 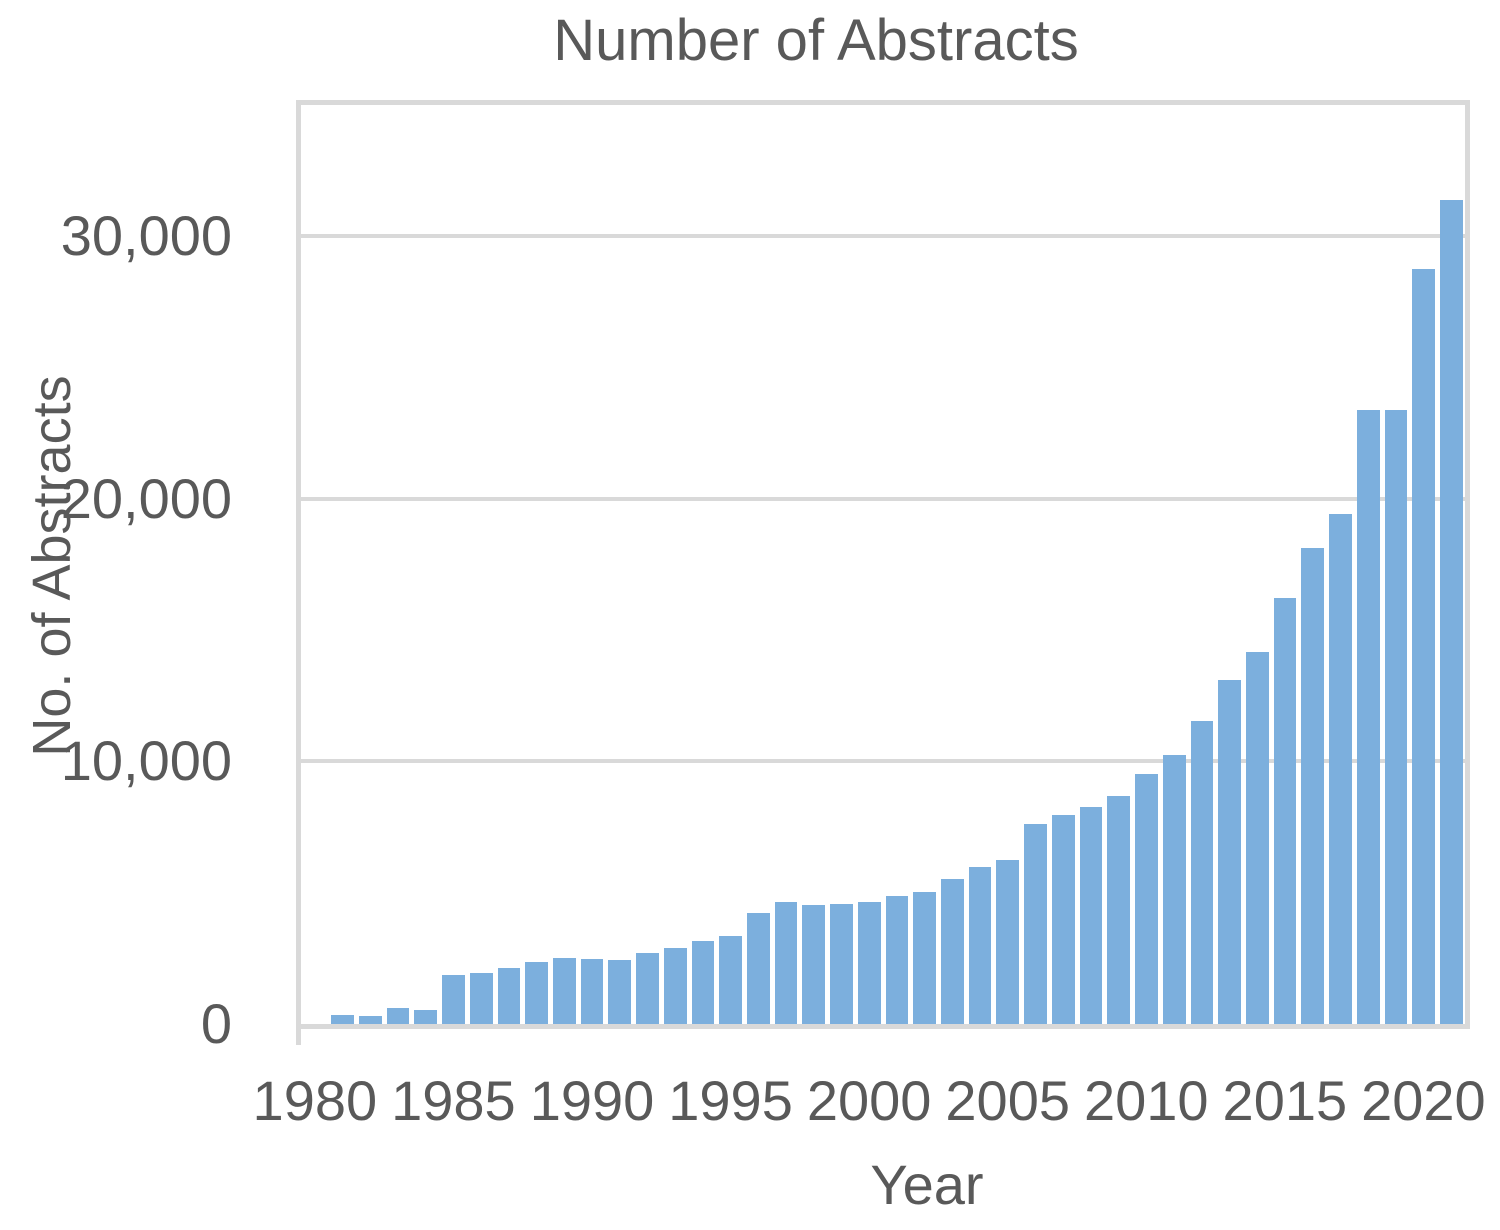 What do you see at coordinates (1063, 919) in the screenshot?
I see `bar-2007` at bounding box center [1063, 919].